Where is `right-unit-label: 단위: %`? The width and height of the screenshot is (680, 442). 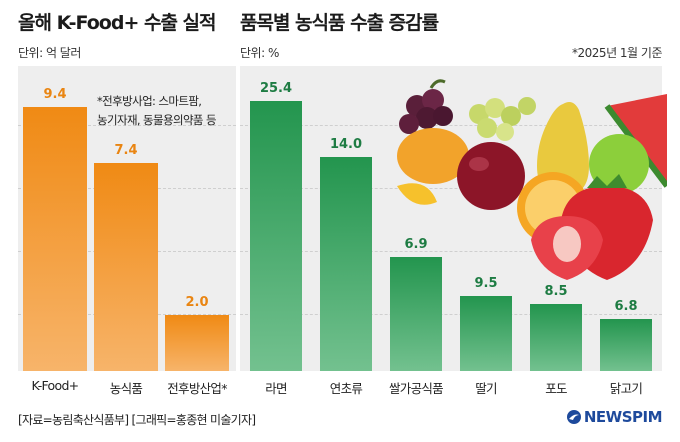 right-unit-label: 단위: % is located at coordinates (259, 53).